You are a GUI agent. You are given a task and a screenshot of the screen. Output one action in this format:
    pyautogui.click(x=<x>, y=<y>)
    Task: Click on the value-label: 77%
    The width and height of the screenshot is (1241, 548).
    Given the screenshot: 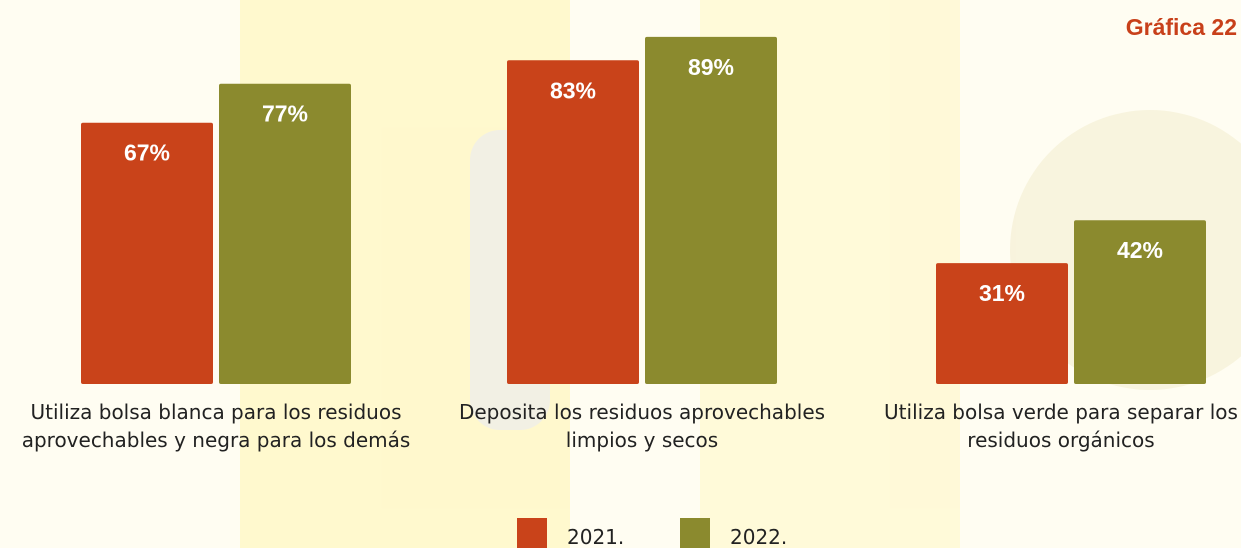 What is the action you would take?
    pyautogui.click(x=285, y=114)
    